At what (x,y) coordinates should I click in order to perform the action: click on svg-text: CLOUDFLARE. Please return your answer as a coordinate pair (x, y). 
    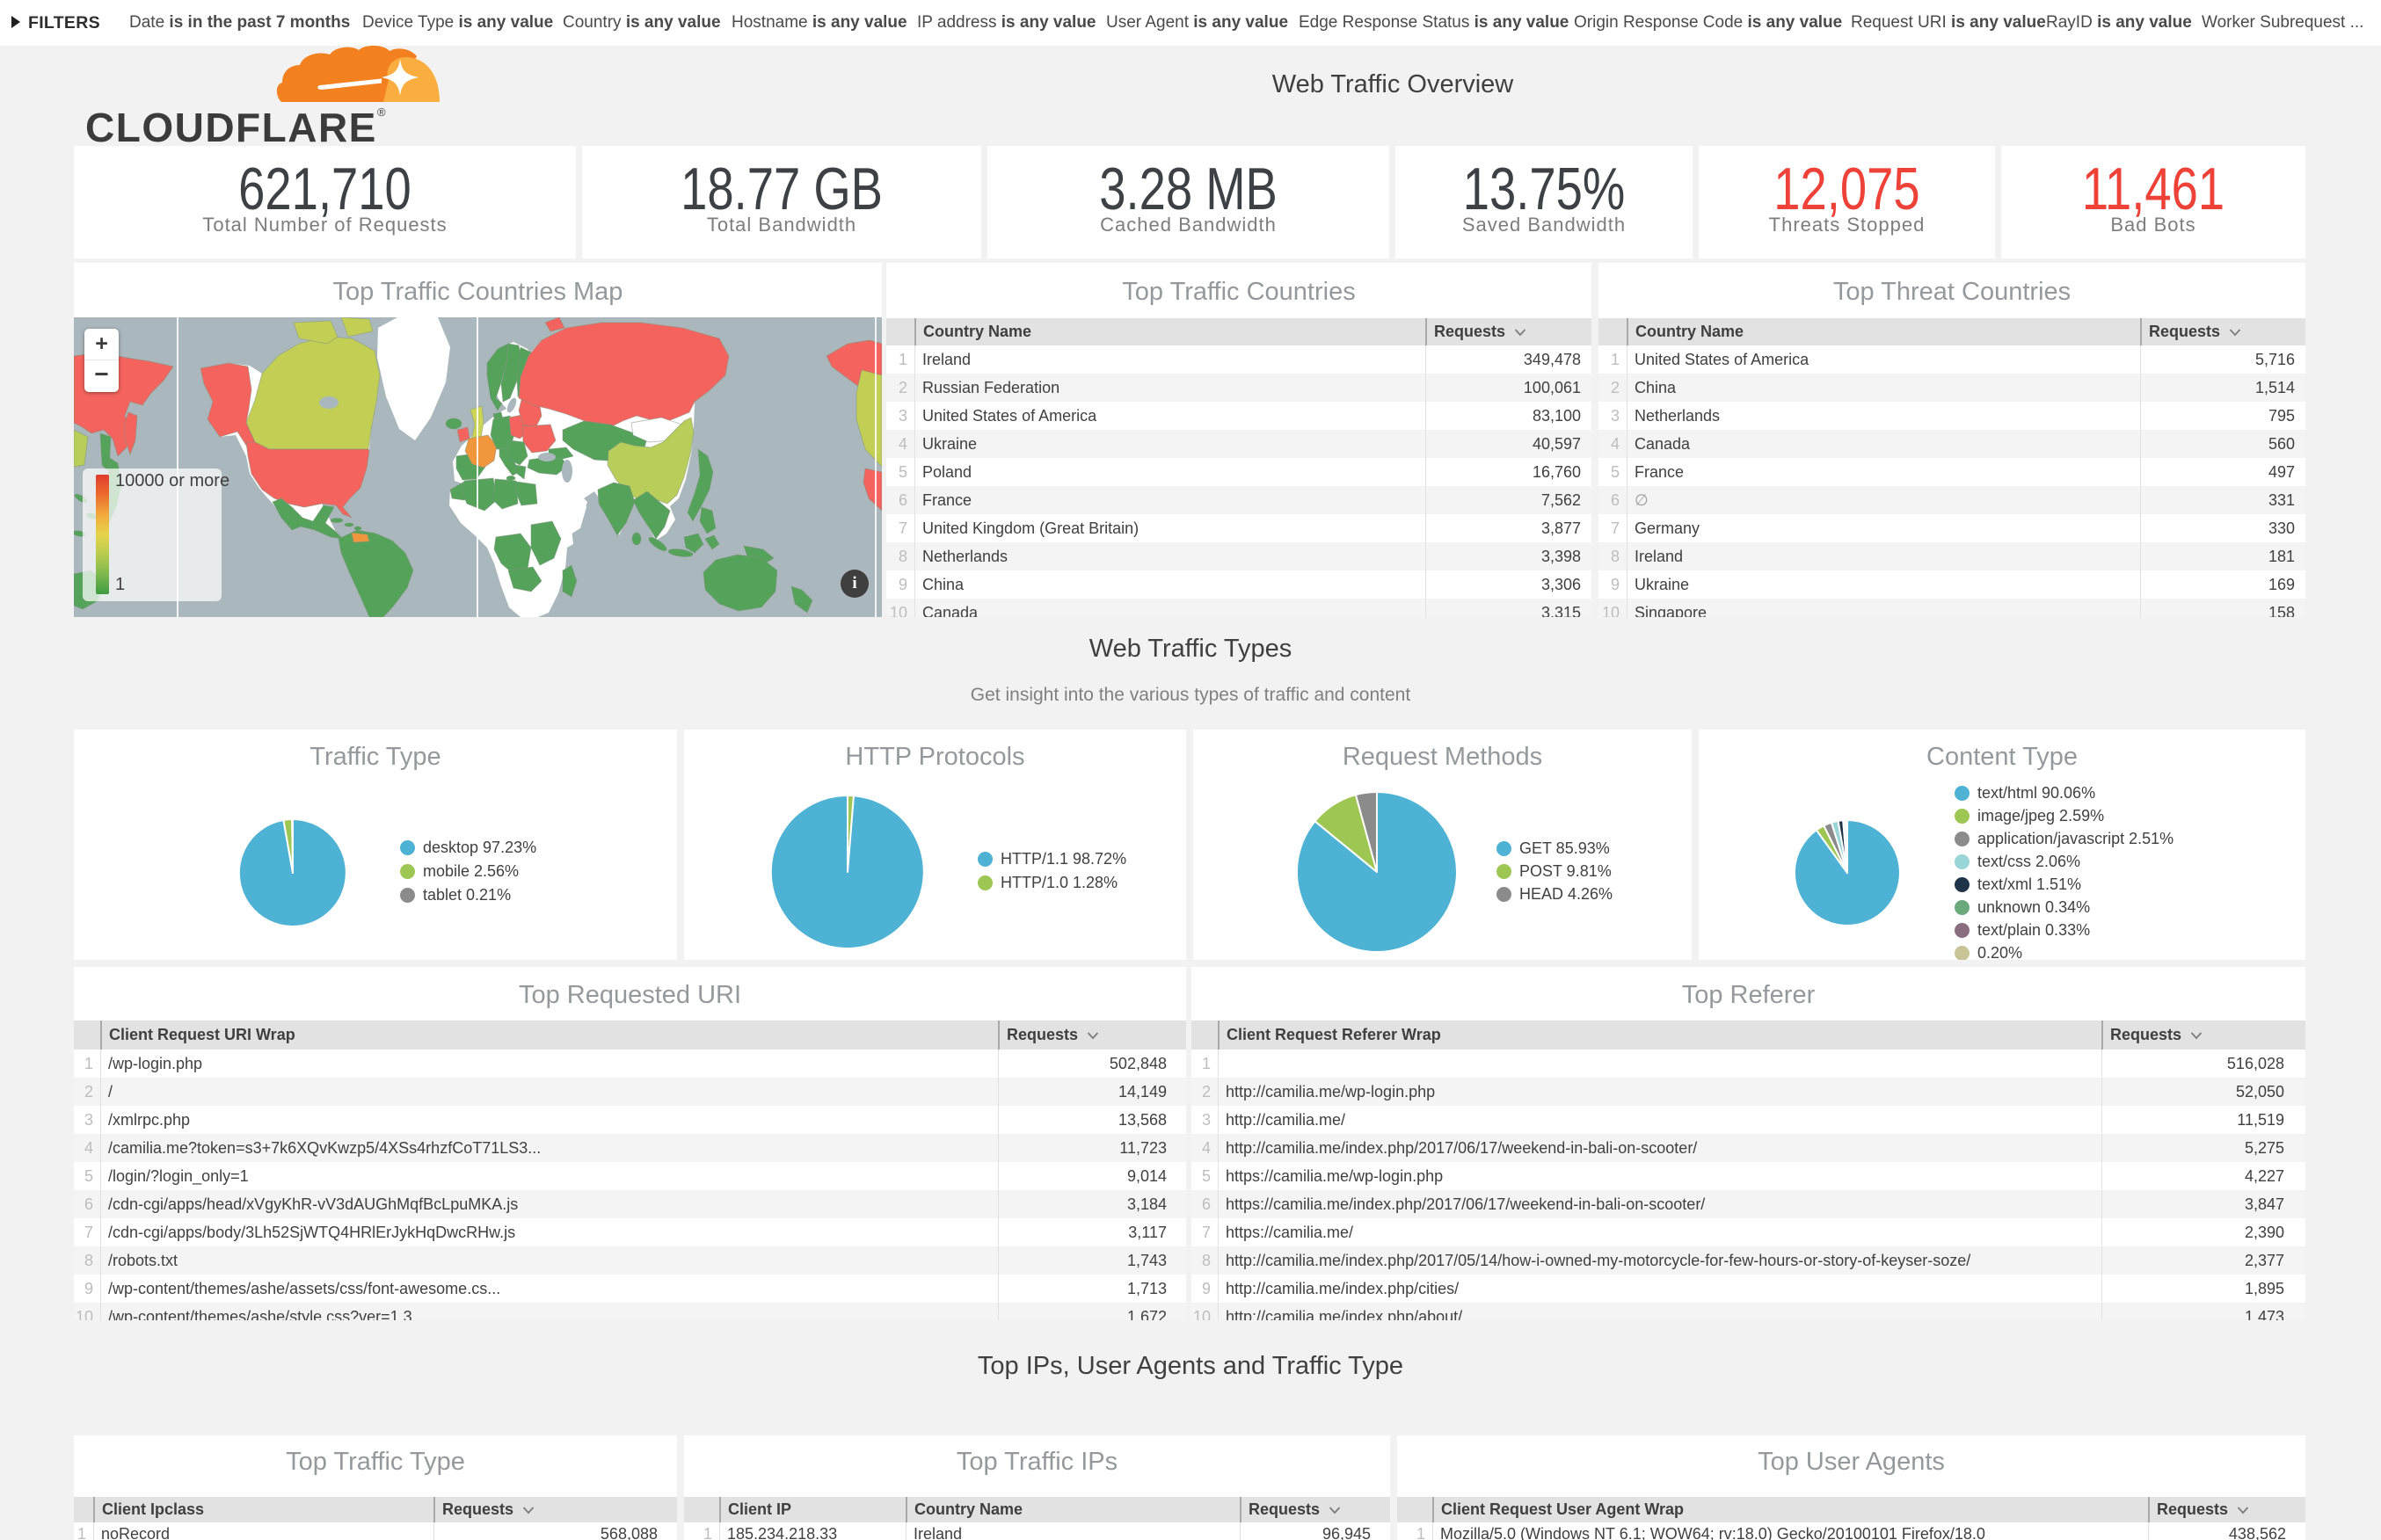
    Looking at the image, I should click on (231, 127).